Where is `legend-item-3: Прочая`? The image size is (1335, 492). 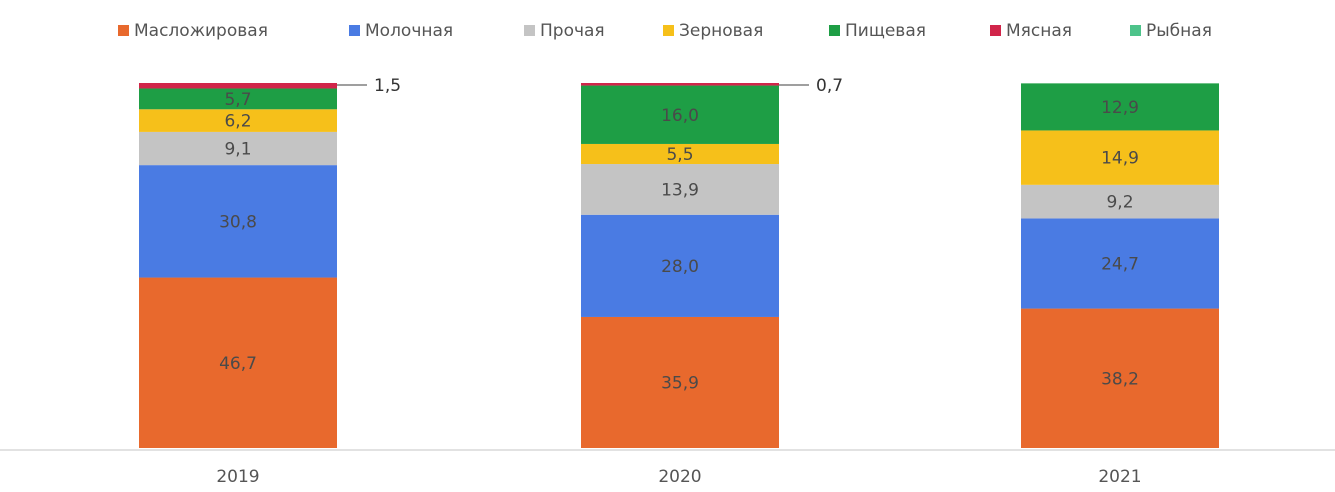 legend-item-3: Прочая is located at coordinates (564, 31).